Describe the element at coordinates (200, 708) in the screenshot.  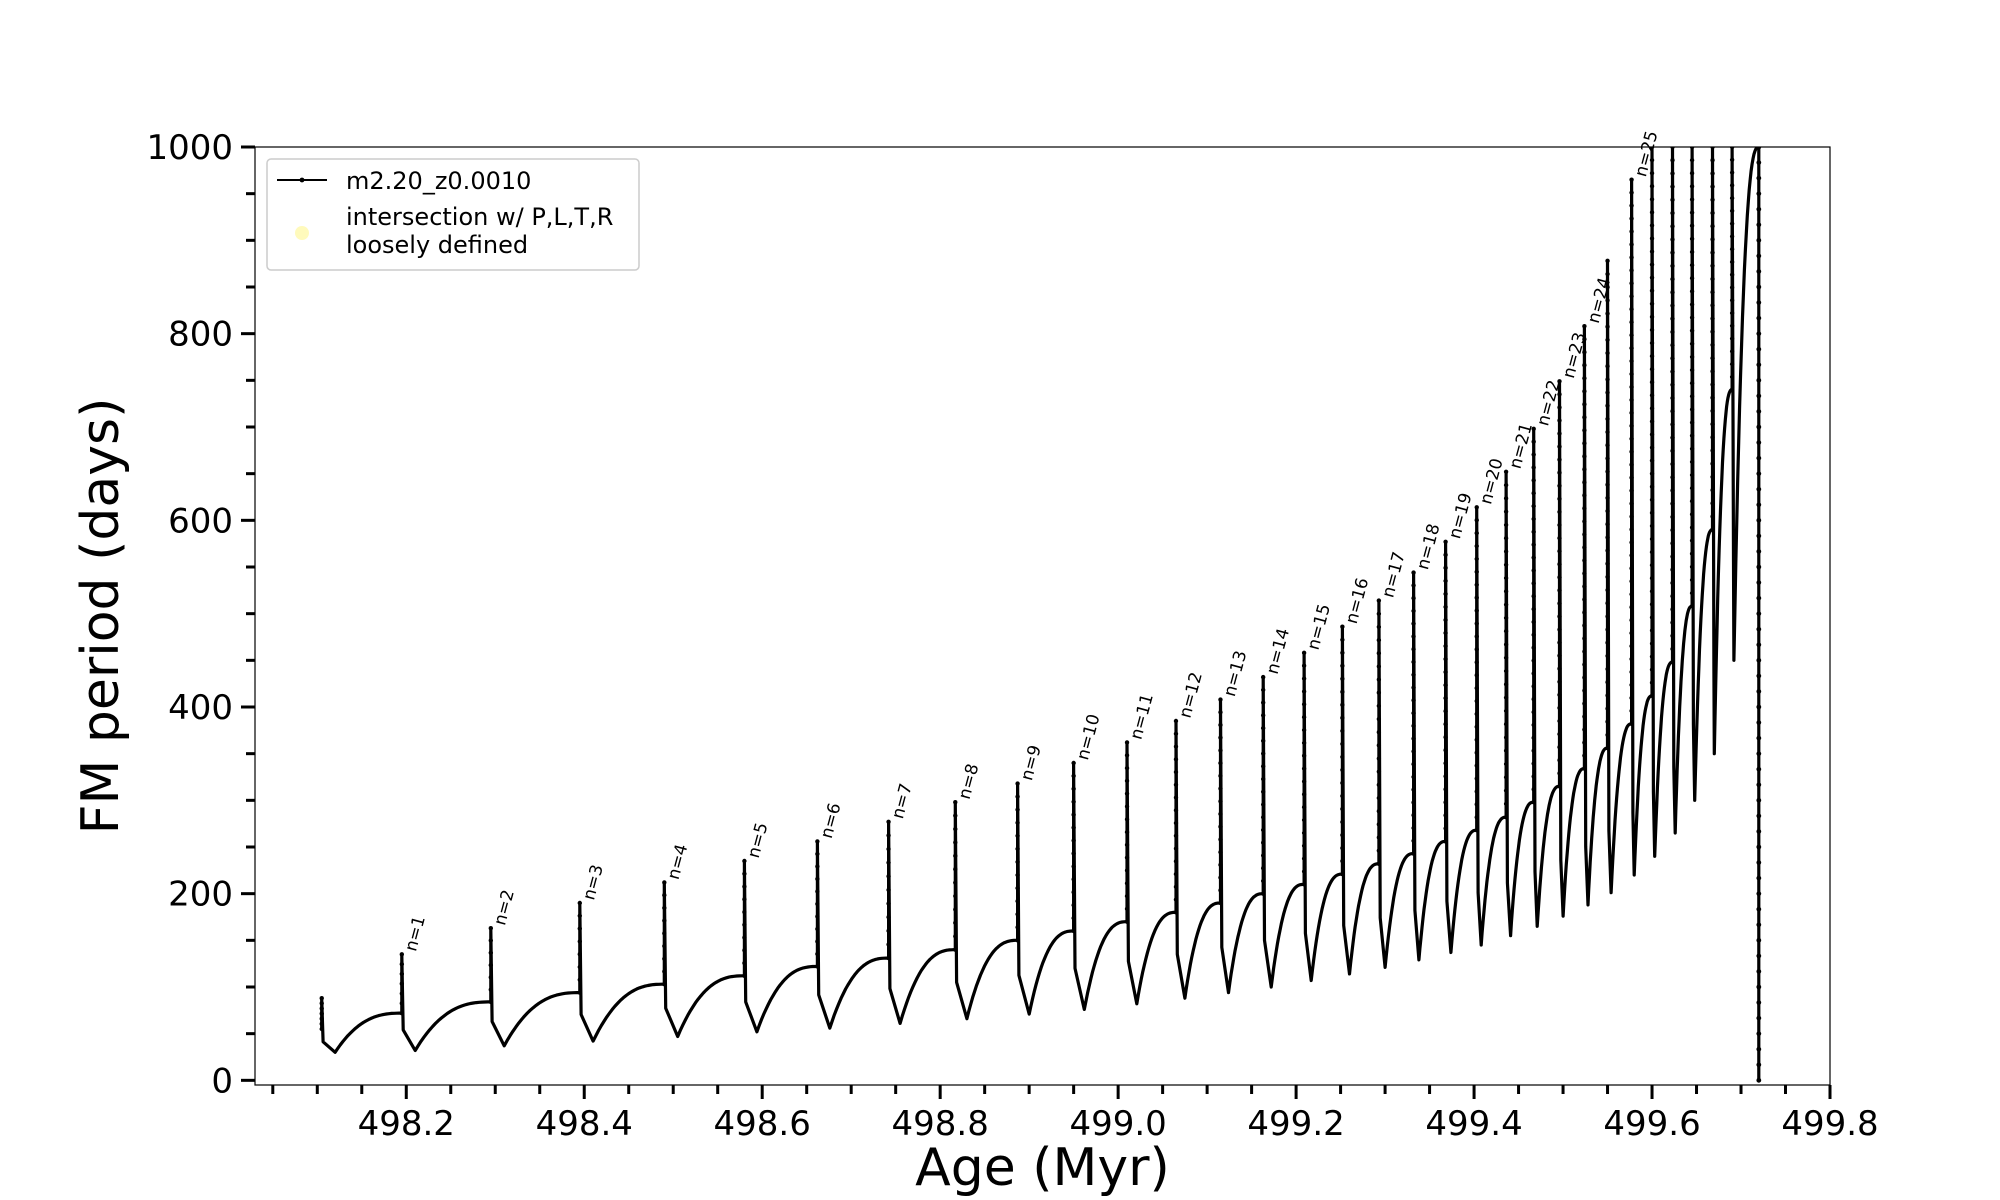
I see `y-tick-label: 400` at that location.